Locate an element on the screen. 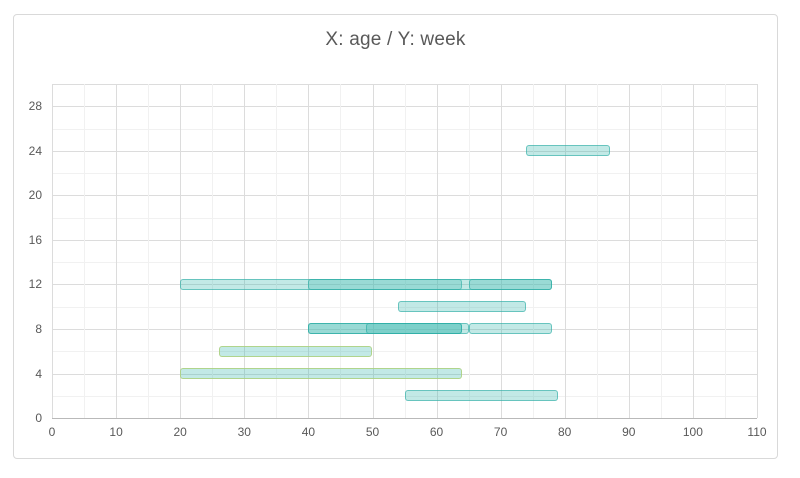  x-axis-line is located at coordinates (404, 418).